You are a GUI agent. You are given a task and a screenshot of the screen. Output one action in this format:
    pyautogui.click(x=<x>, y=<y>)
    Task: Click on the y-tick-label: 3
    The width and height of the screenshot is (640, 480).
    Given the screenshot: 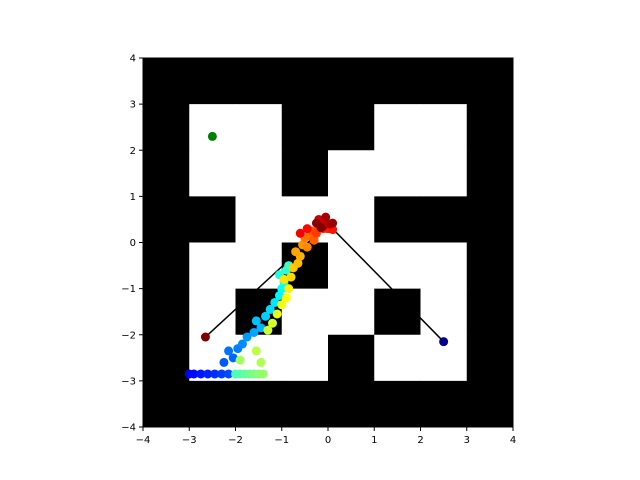 What is the action you would take?
    pyautogui.click(x=133, y=105)
    